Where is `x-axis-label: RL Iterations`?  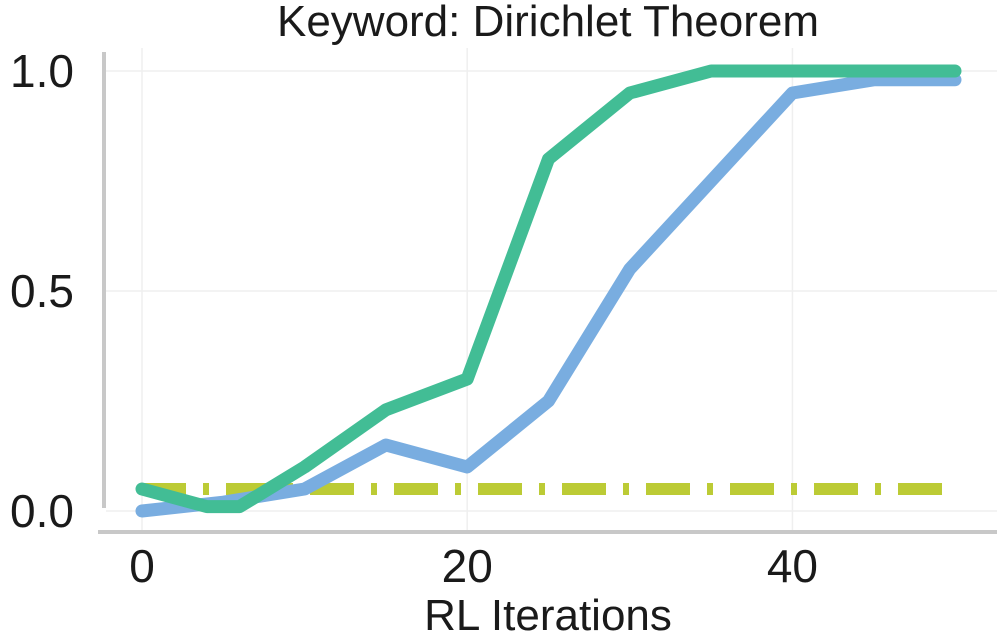 x-axis-label: RL Iterations is located at coordinates (548, 615).